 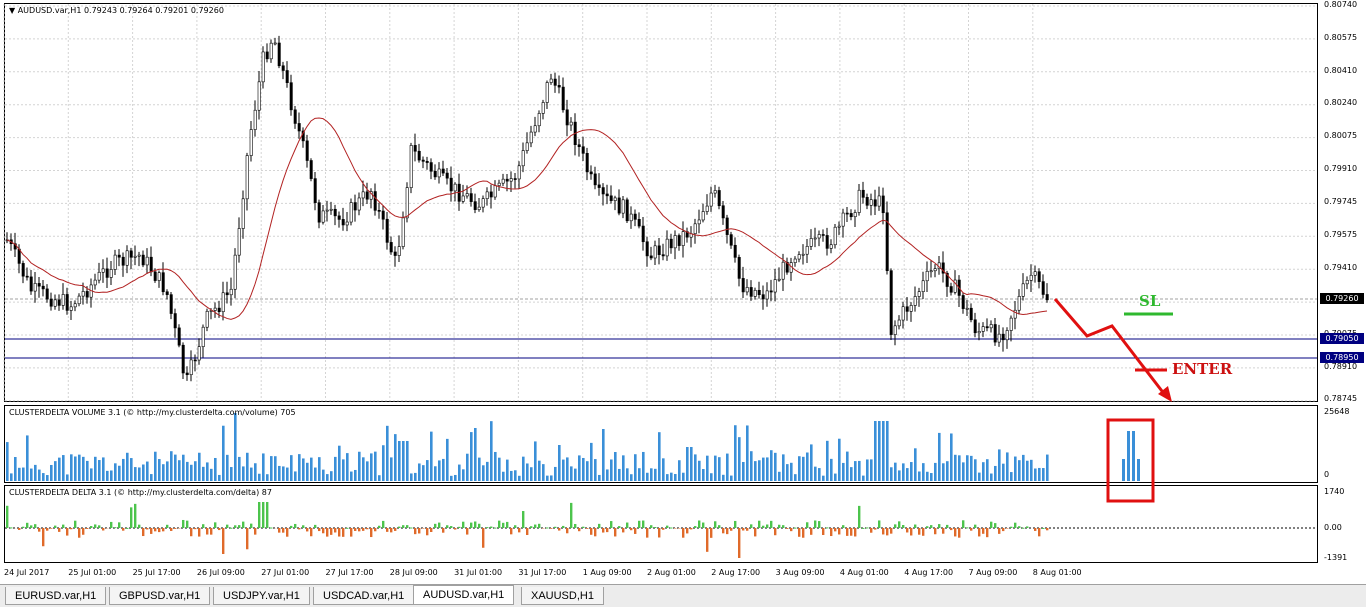 What do you see at coordinates (55, 596) in the screenshot?
I see `chart-tab: EURUSD.var,H1` at bounding box center [55, 596].